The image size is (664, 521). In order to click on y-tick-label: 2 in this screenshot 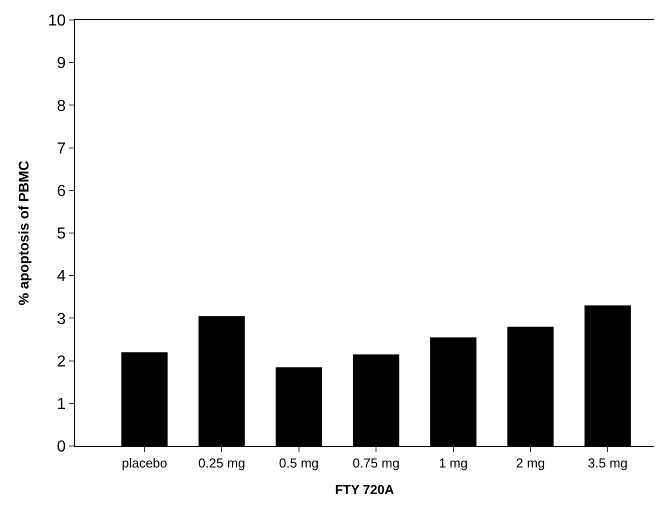, I will do `click(61, 361)`.